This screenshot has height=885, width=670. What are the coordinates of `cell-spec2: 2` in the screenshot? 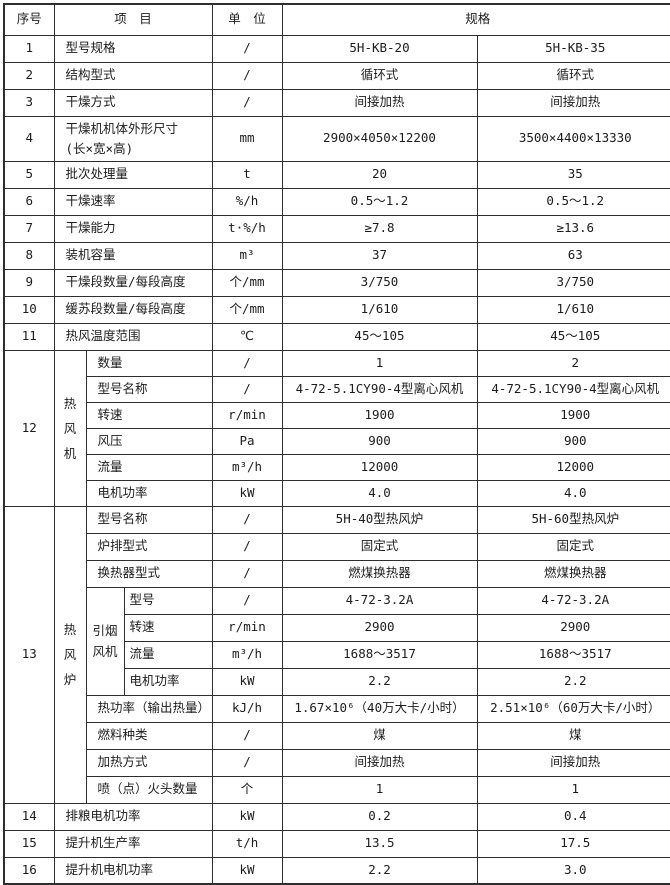 It's located at (573, 363).